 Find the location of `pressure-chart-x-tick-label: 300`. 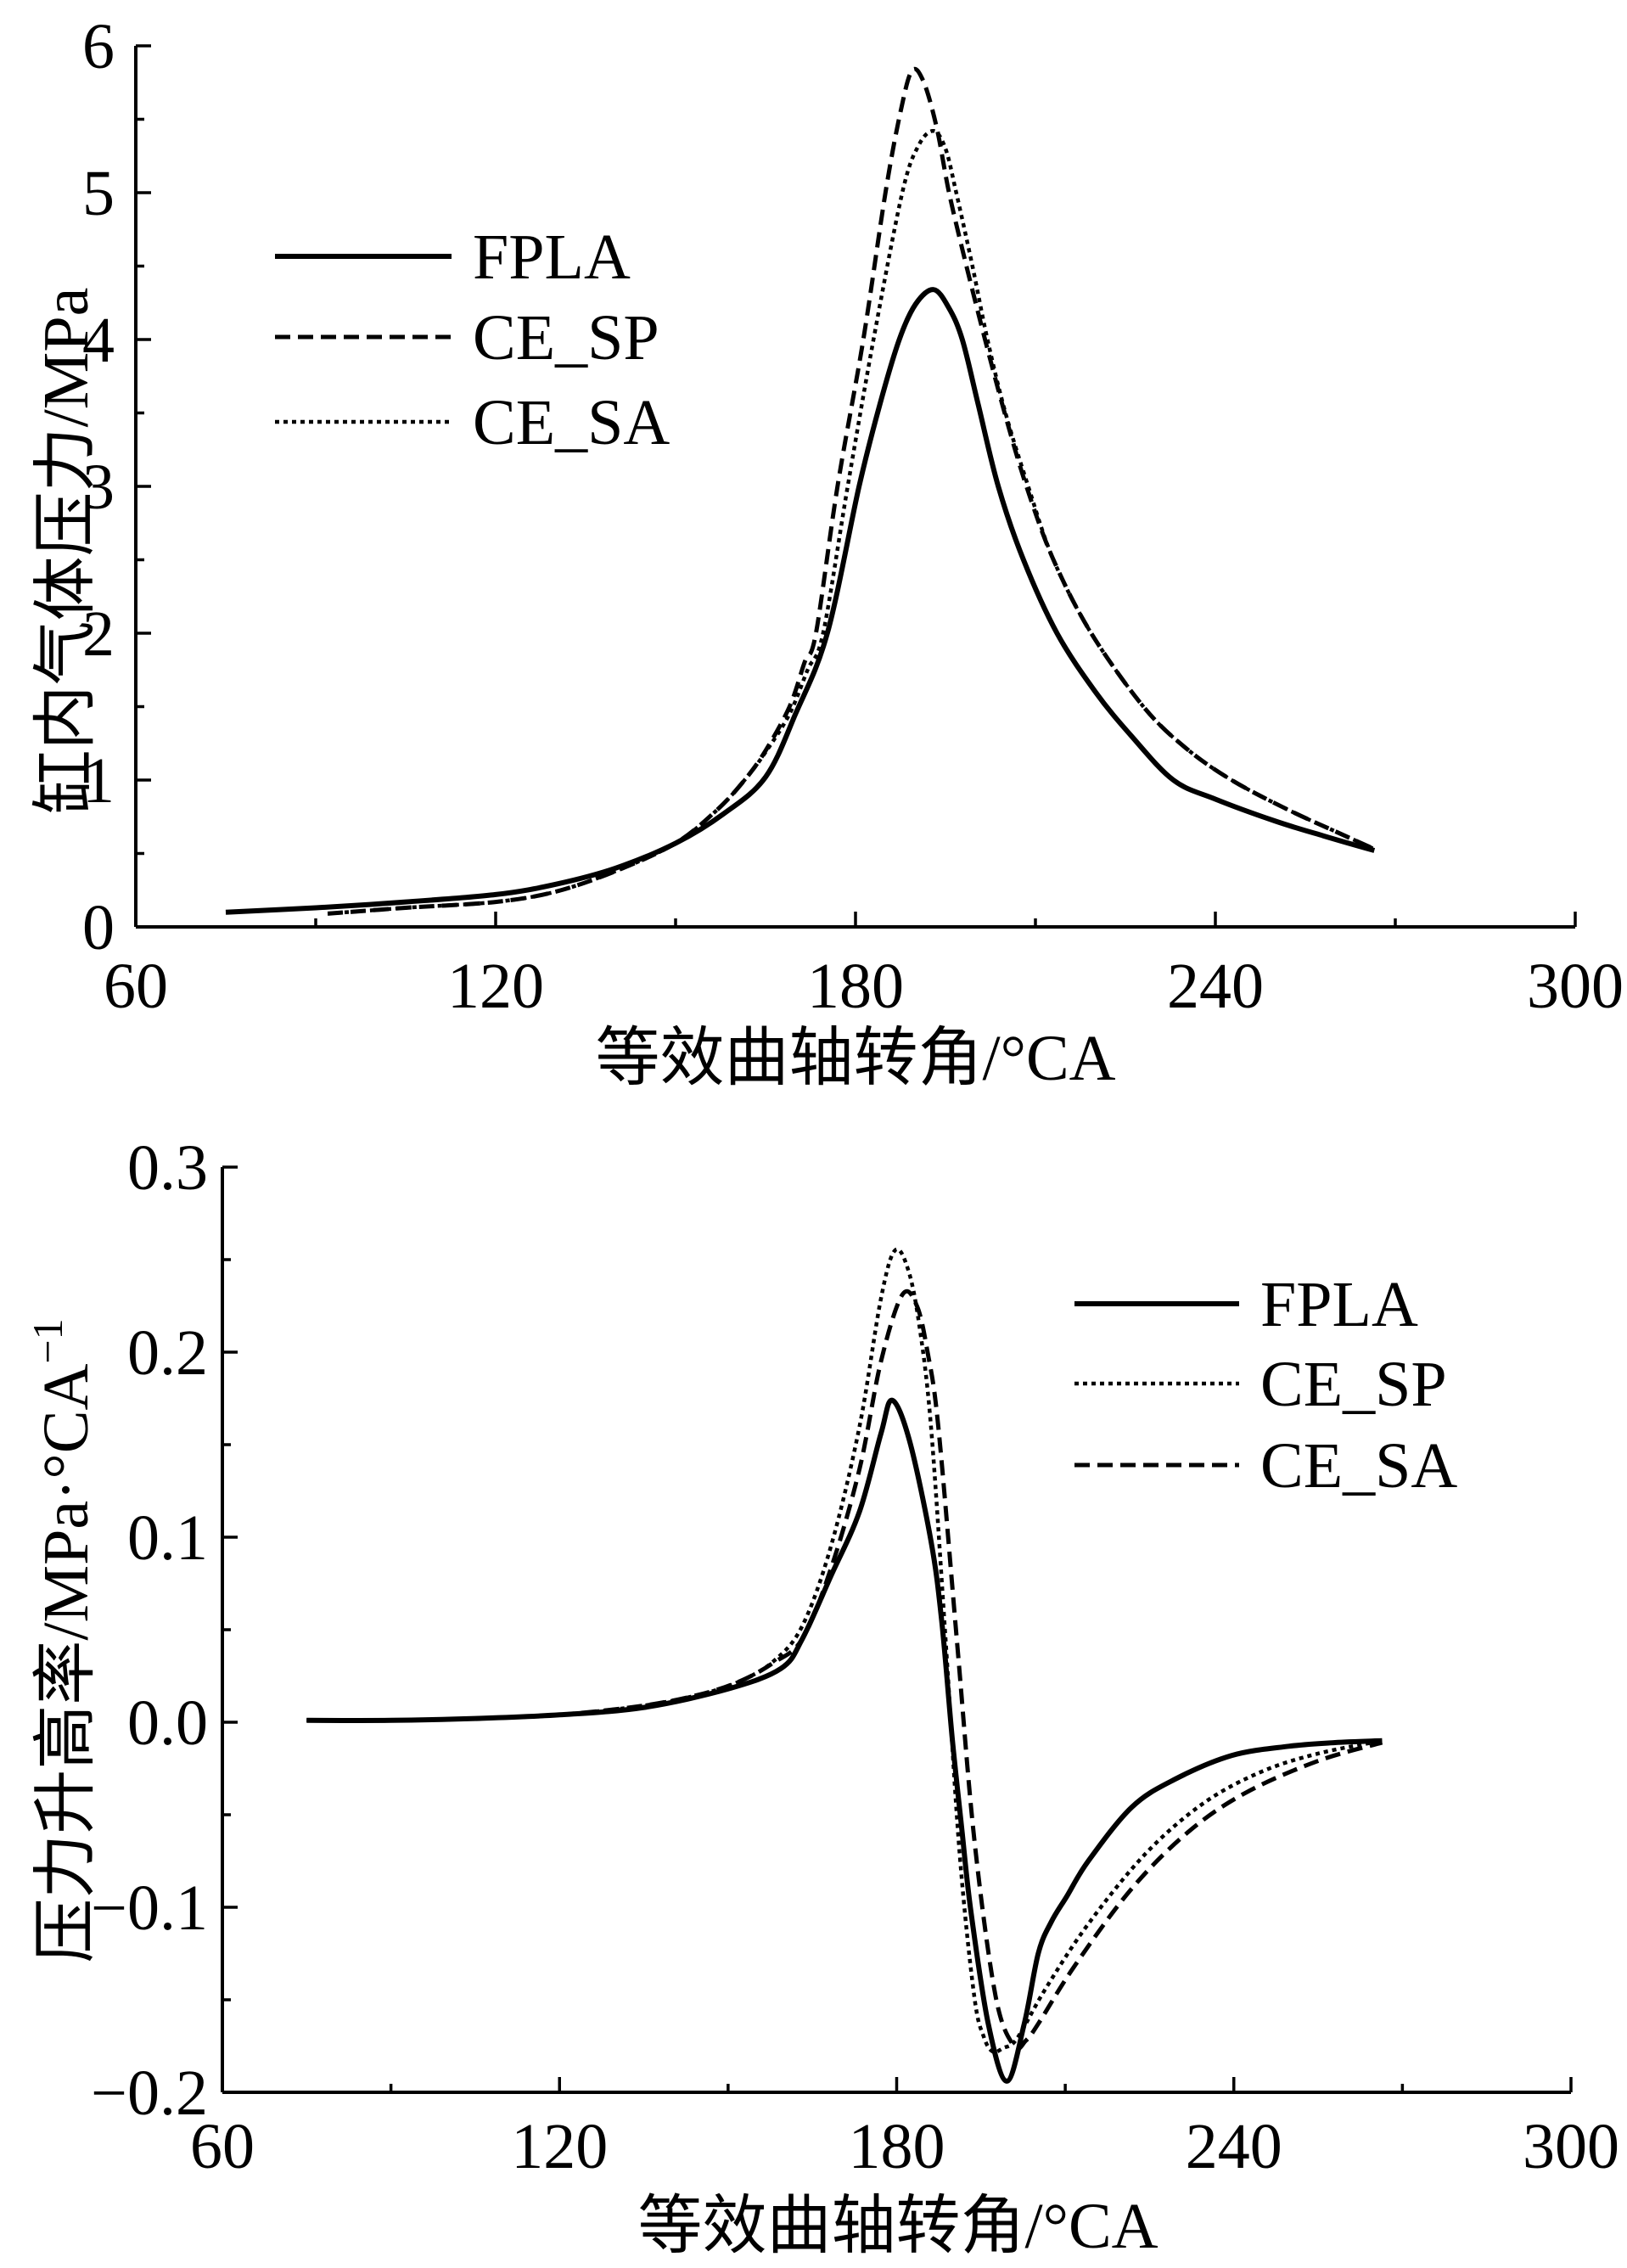

pressure-chart-x-tick-label: 300 is located at coordinates (1575, 986).